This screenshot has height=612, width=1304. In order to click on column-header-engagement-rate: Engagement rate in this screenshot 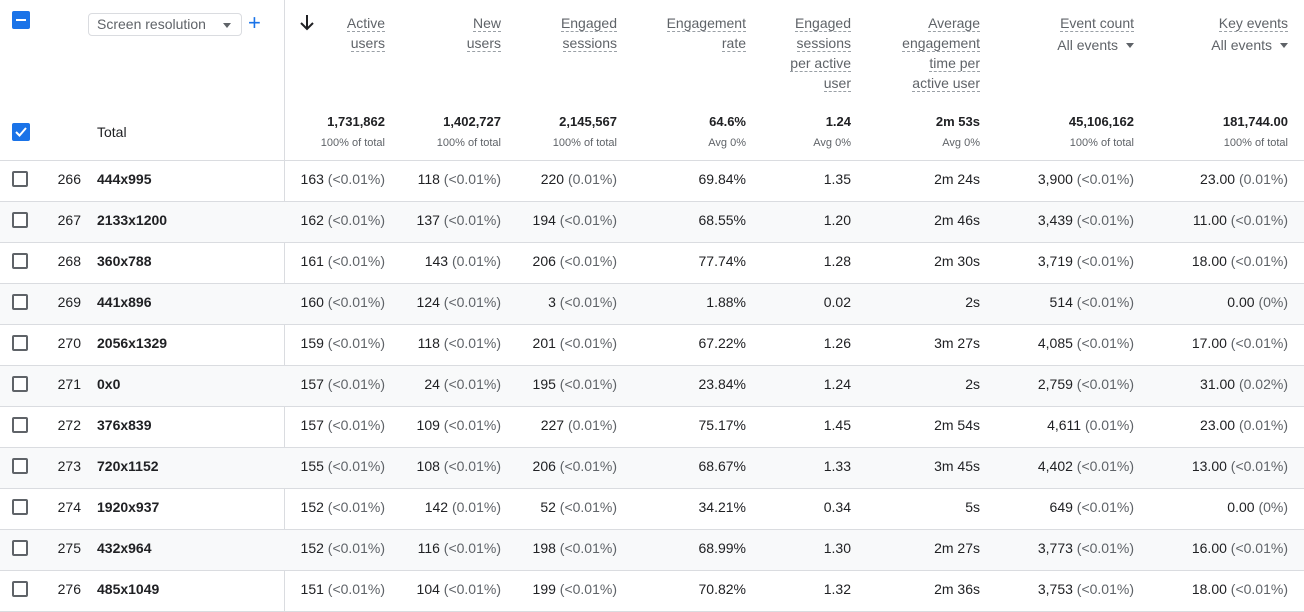, I will do `click(681, 33)`.